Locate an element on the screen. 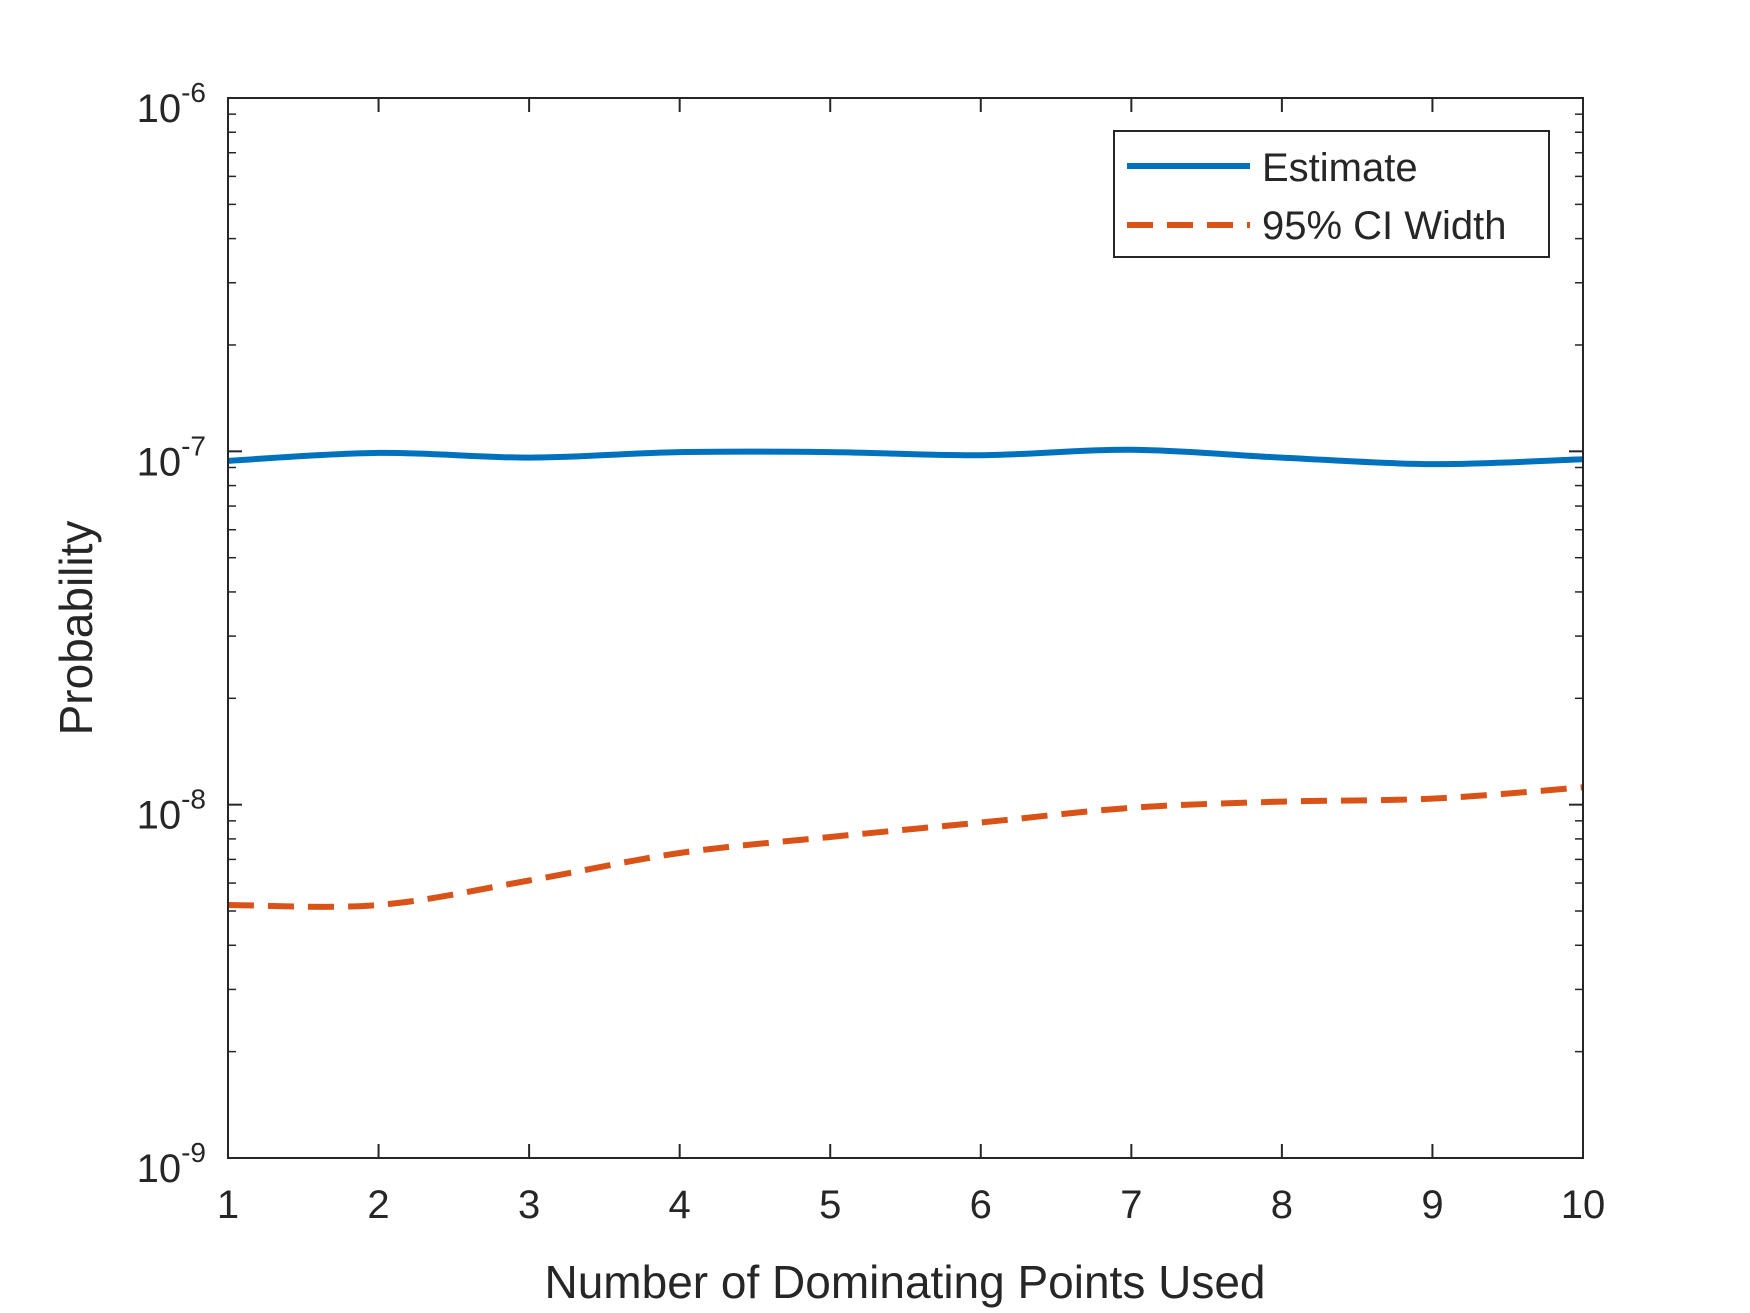  y-tick-labels: 10⁻⁹ 10⁻⁸ 10⁻⁷ 10⁻⁶ is located at coordinates (171, 634).